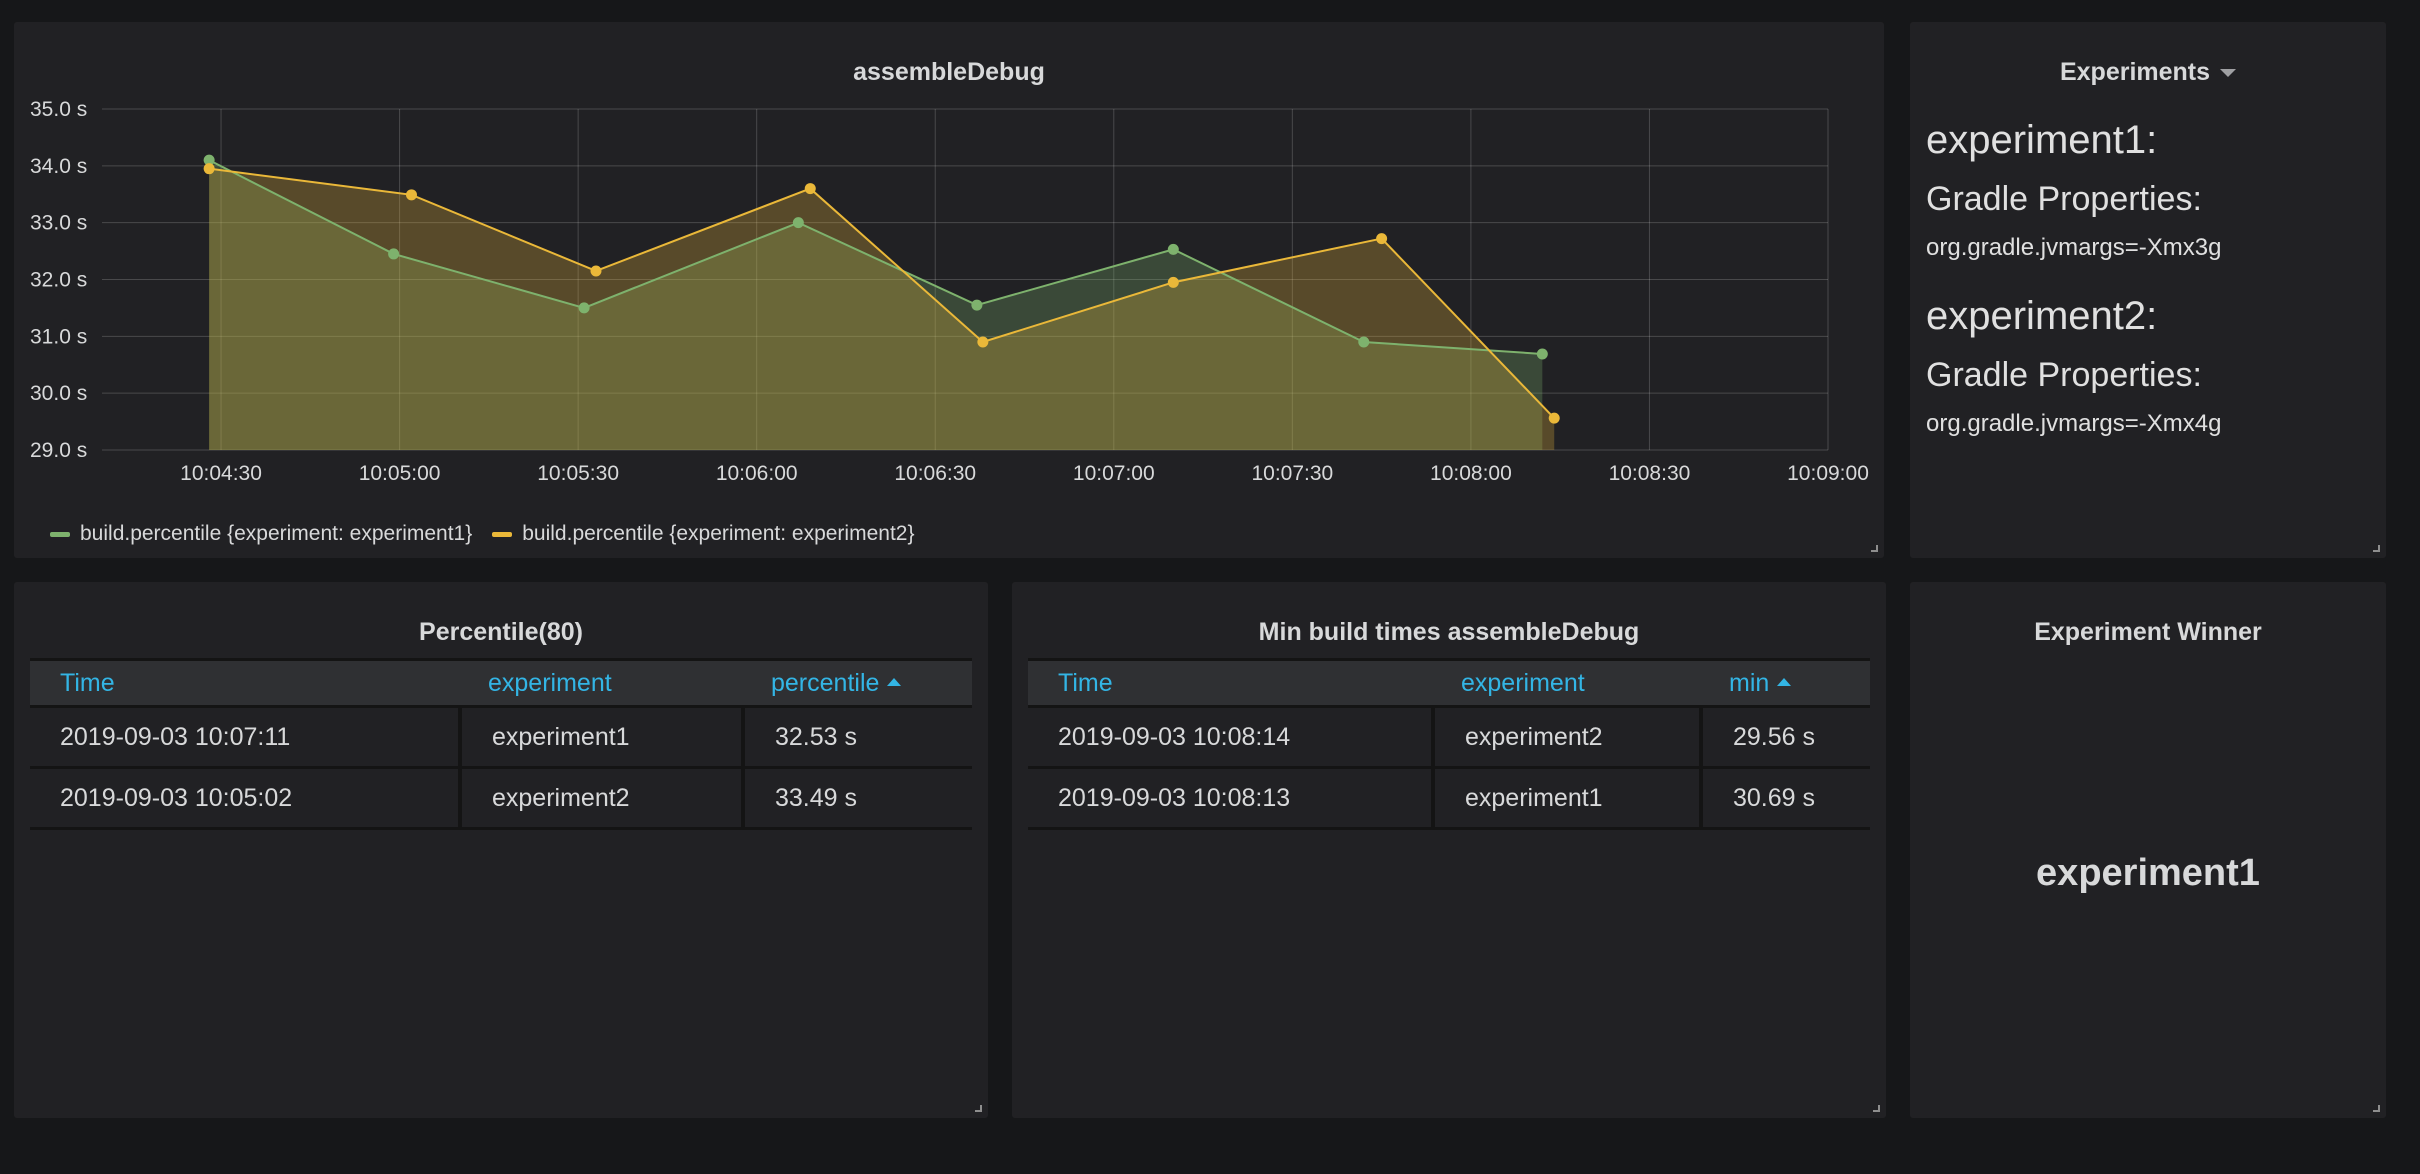  What do you see at coordinates (2042, 140) in the screenshot?
I see `experiment1-heading: experiment1:` at bounding box center [2042, 140].